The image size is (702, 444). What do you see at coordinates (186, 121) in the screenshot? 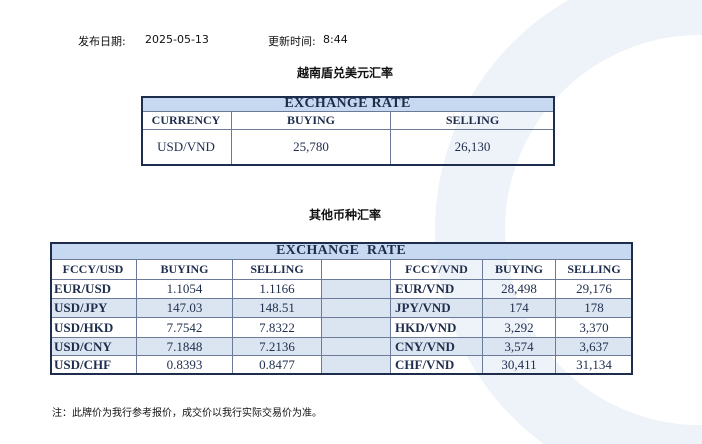
I see `column-header: CURRENCY` at bounding box center [186, 121].